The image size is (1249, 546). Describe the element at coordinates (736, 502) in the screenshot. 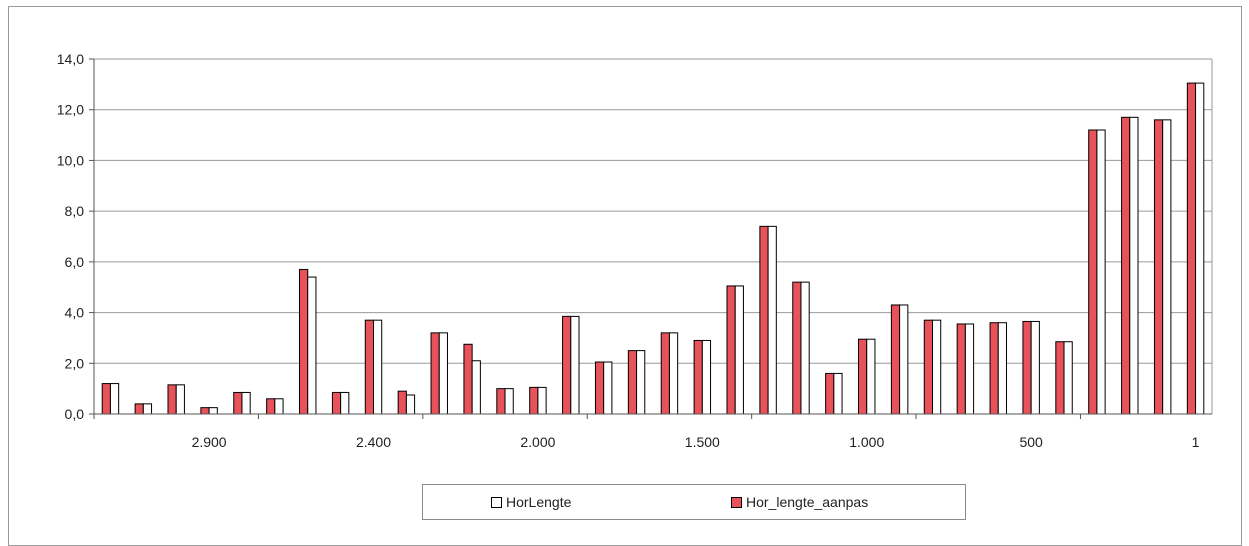

I see `legend-swatch-hor-lengte-aanpas` at that location.